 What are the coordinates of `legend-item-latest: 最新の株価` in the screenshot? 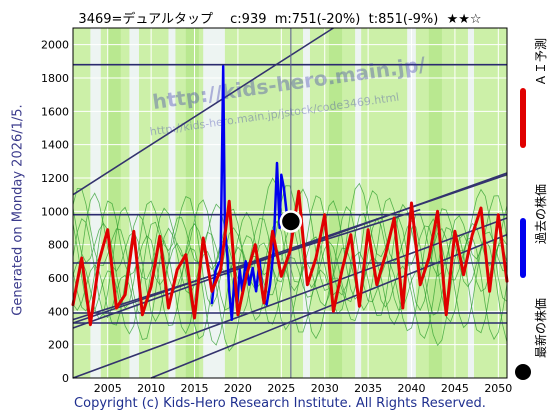 It's located at (534, 343).